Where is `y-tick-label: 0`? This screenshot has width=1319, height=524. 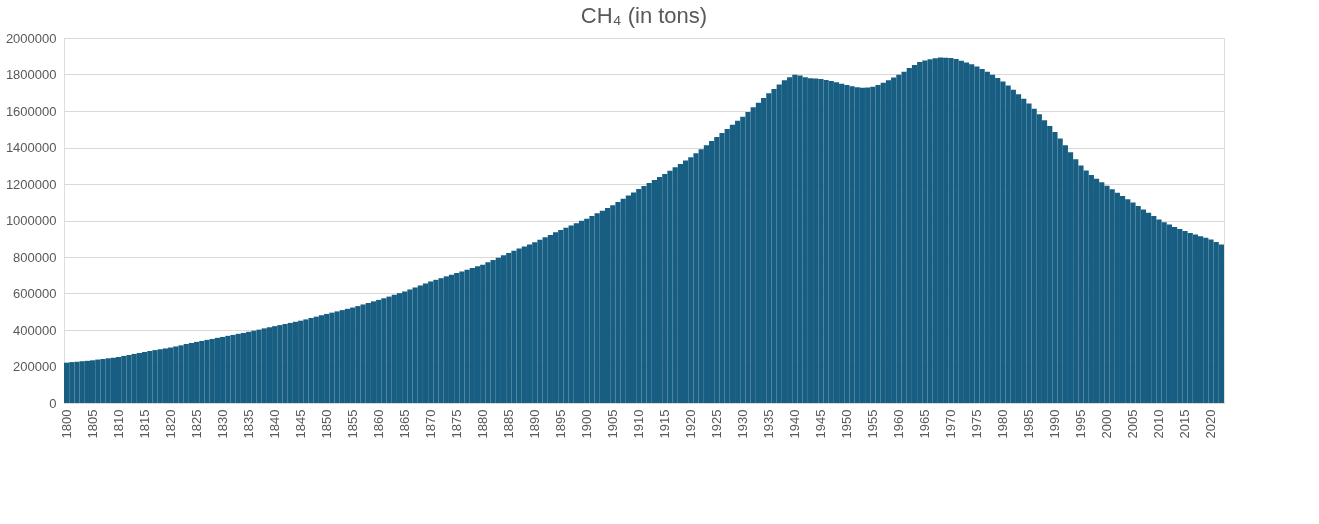 y-tick-label: 0 is located at coordinates (53, 403).